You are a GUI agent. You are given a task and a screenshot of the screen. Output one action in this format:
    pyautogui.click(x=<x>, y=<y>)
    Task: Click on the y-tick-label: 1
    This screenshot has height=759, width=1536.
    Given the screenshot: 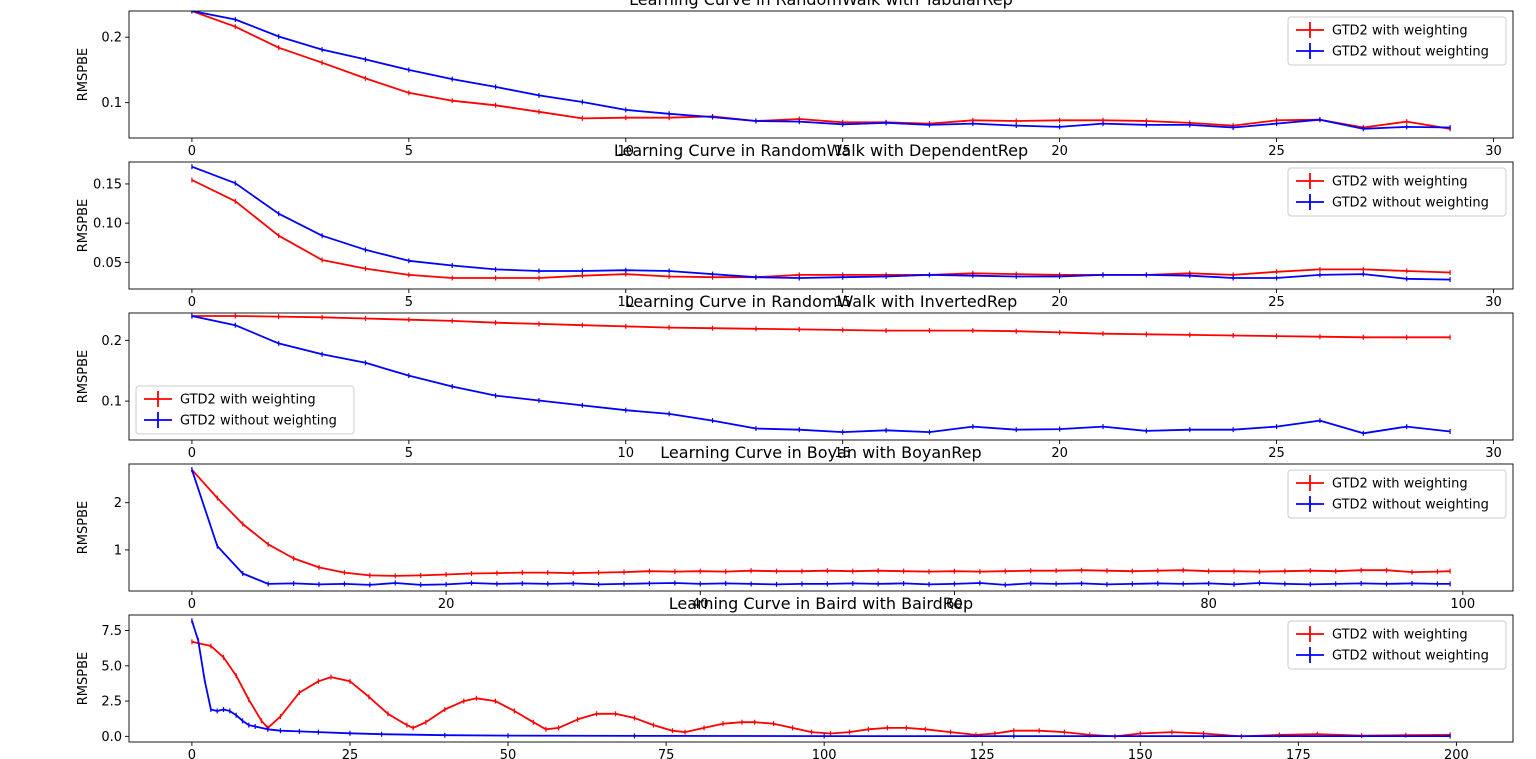 What is the action you would take?
    pyautogui.click(x=118, y=550)
    